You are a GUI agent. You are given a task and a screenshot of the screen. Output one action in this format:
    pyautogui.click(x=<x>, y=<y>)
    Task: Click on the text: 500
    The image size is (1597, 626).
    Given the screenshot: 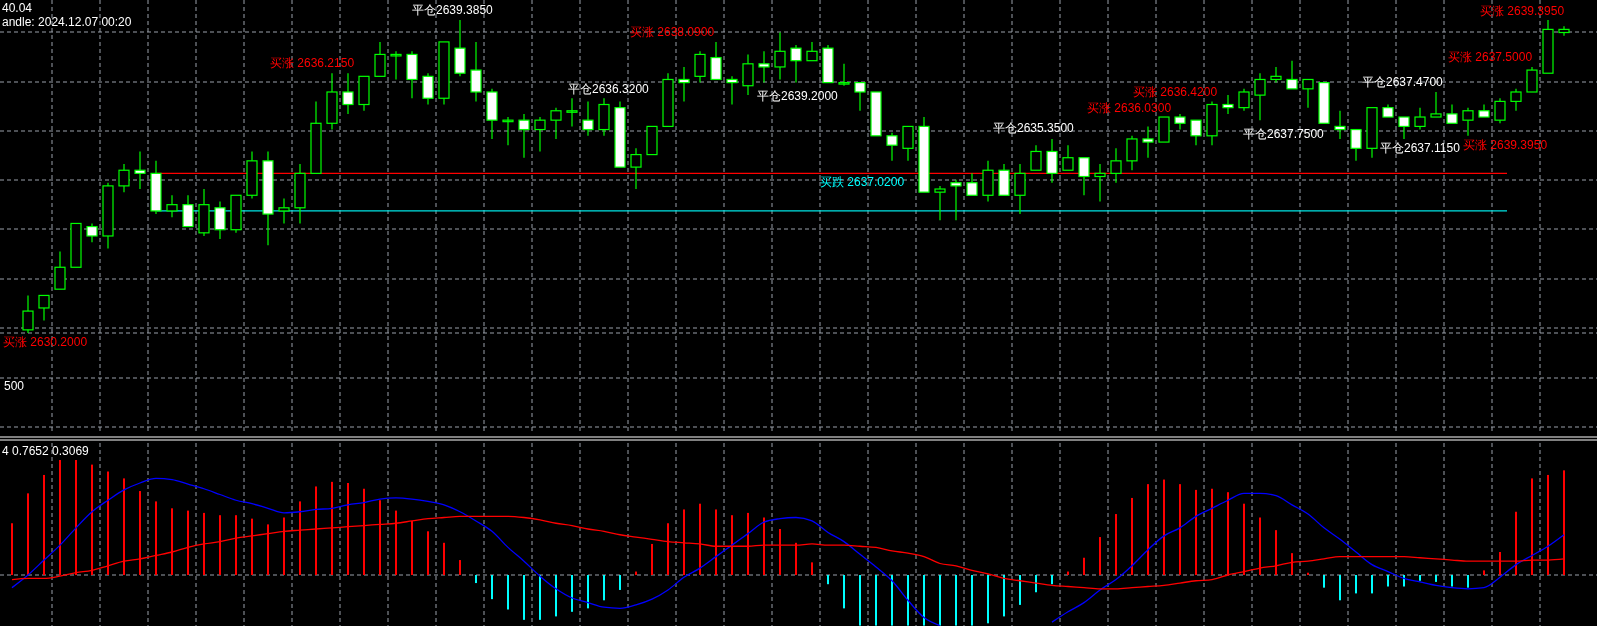 What is the action you would take?
    pyautogui.click(x=14, y=386)
    